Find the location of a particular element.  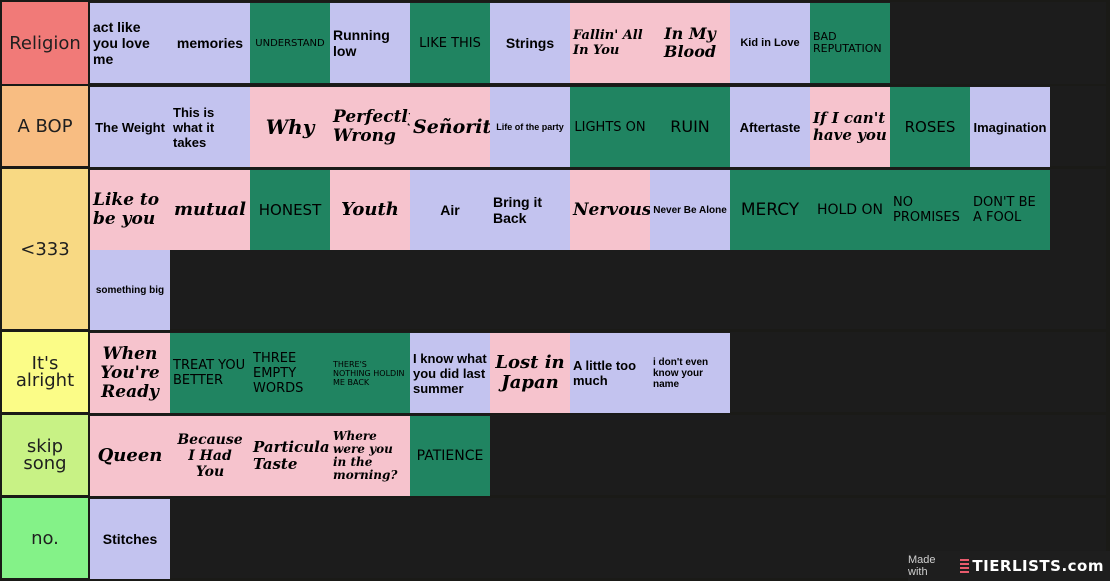

tier-item: MERCY is located at coordinates (770, 210).